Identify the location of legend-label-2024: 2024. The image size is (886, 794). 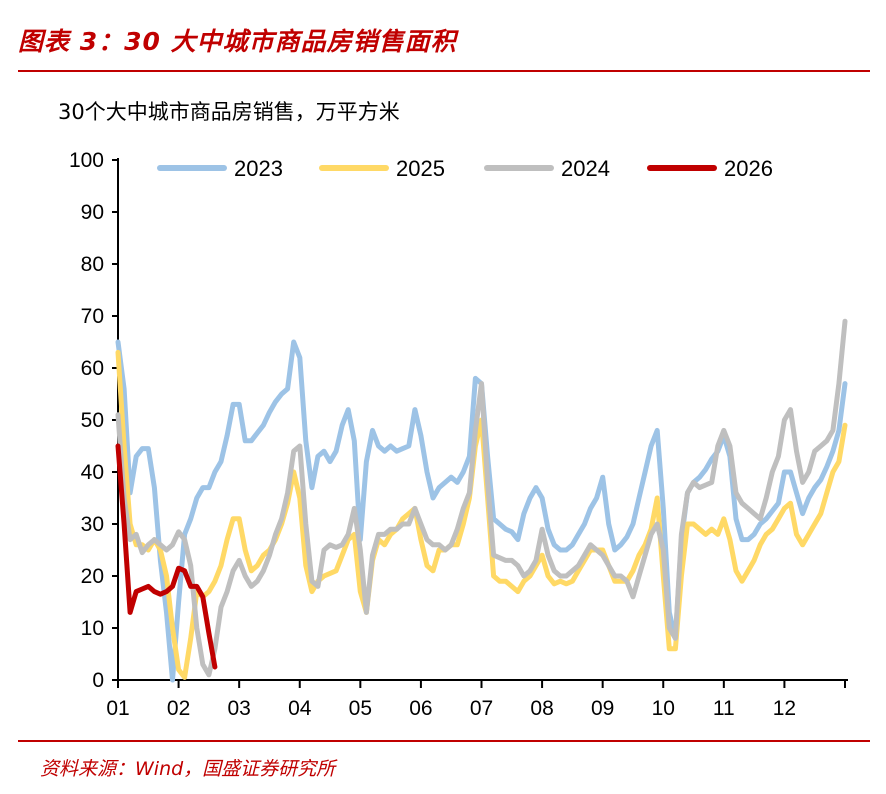
(585, 168).